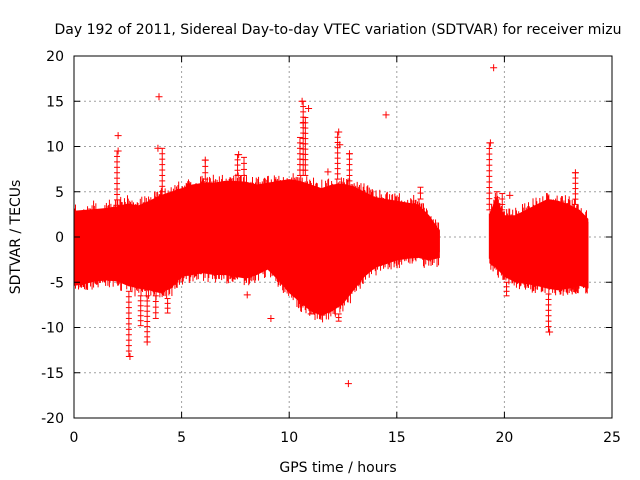 The image size is (640, 480). Describe the element at coordinates (59, 238) in the screenshot. I see `y-tick-label: 0` at that location.